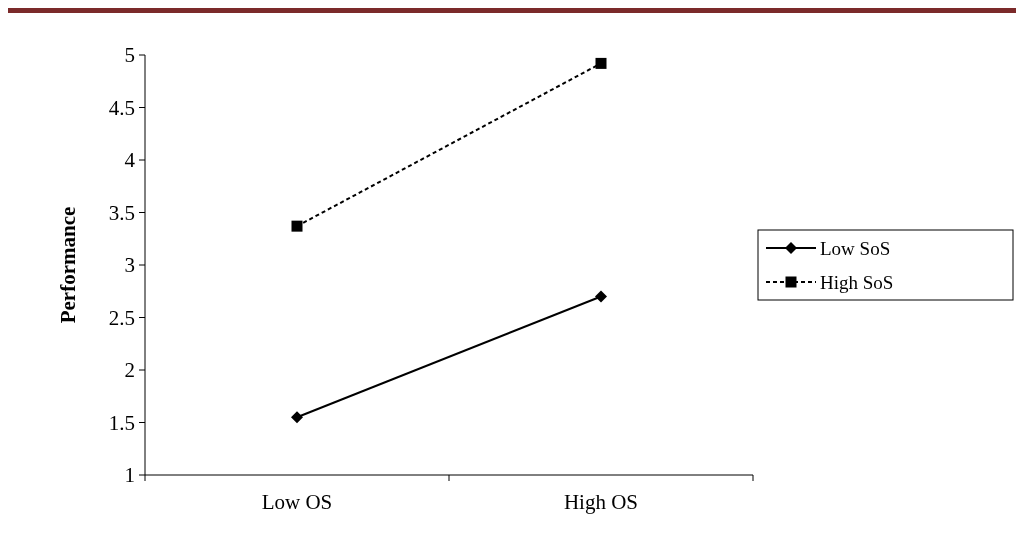  What do you see at coordinates (121, 422) in the screenshot?
I see `y-tick-label: 1.5` at bounding box center [121, 422].